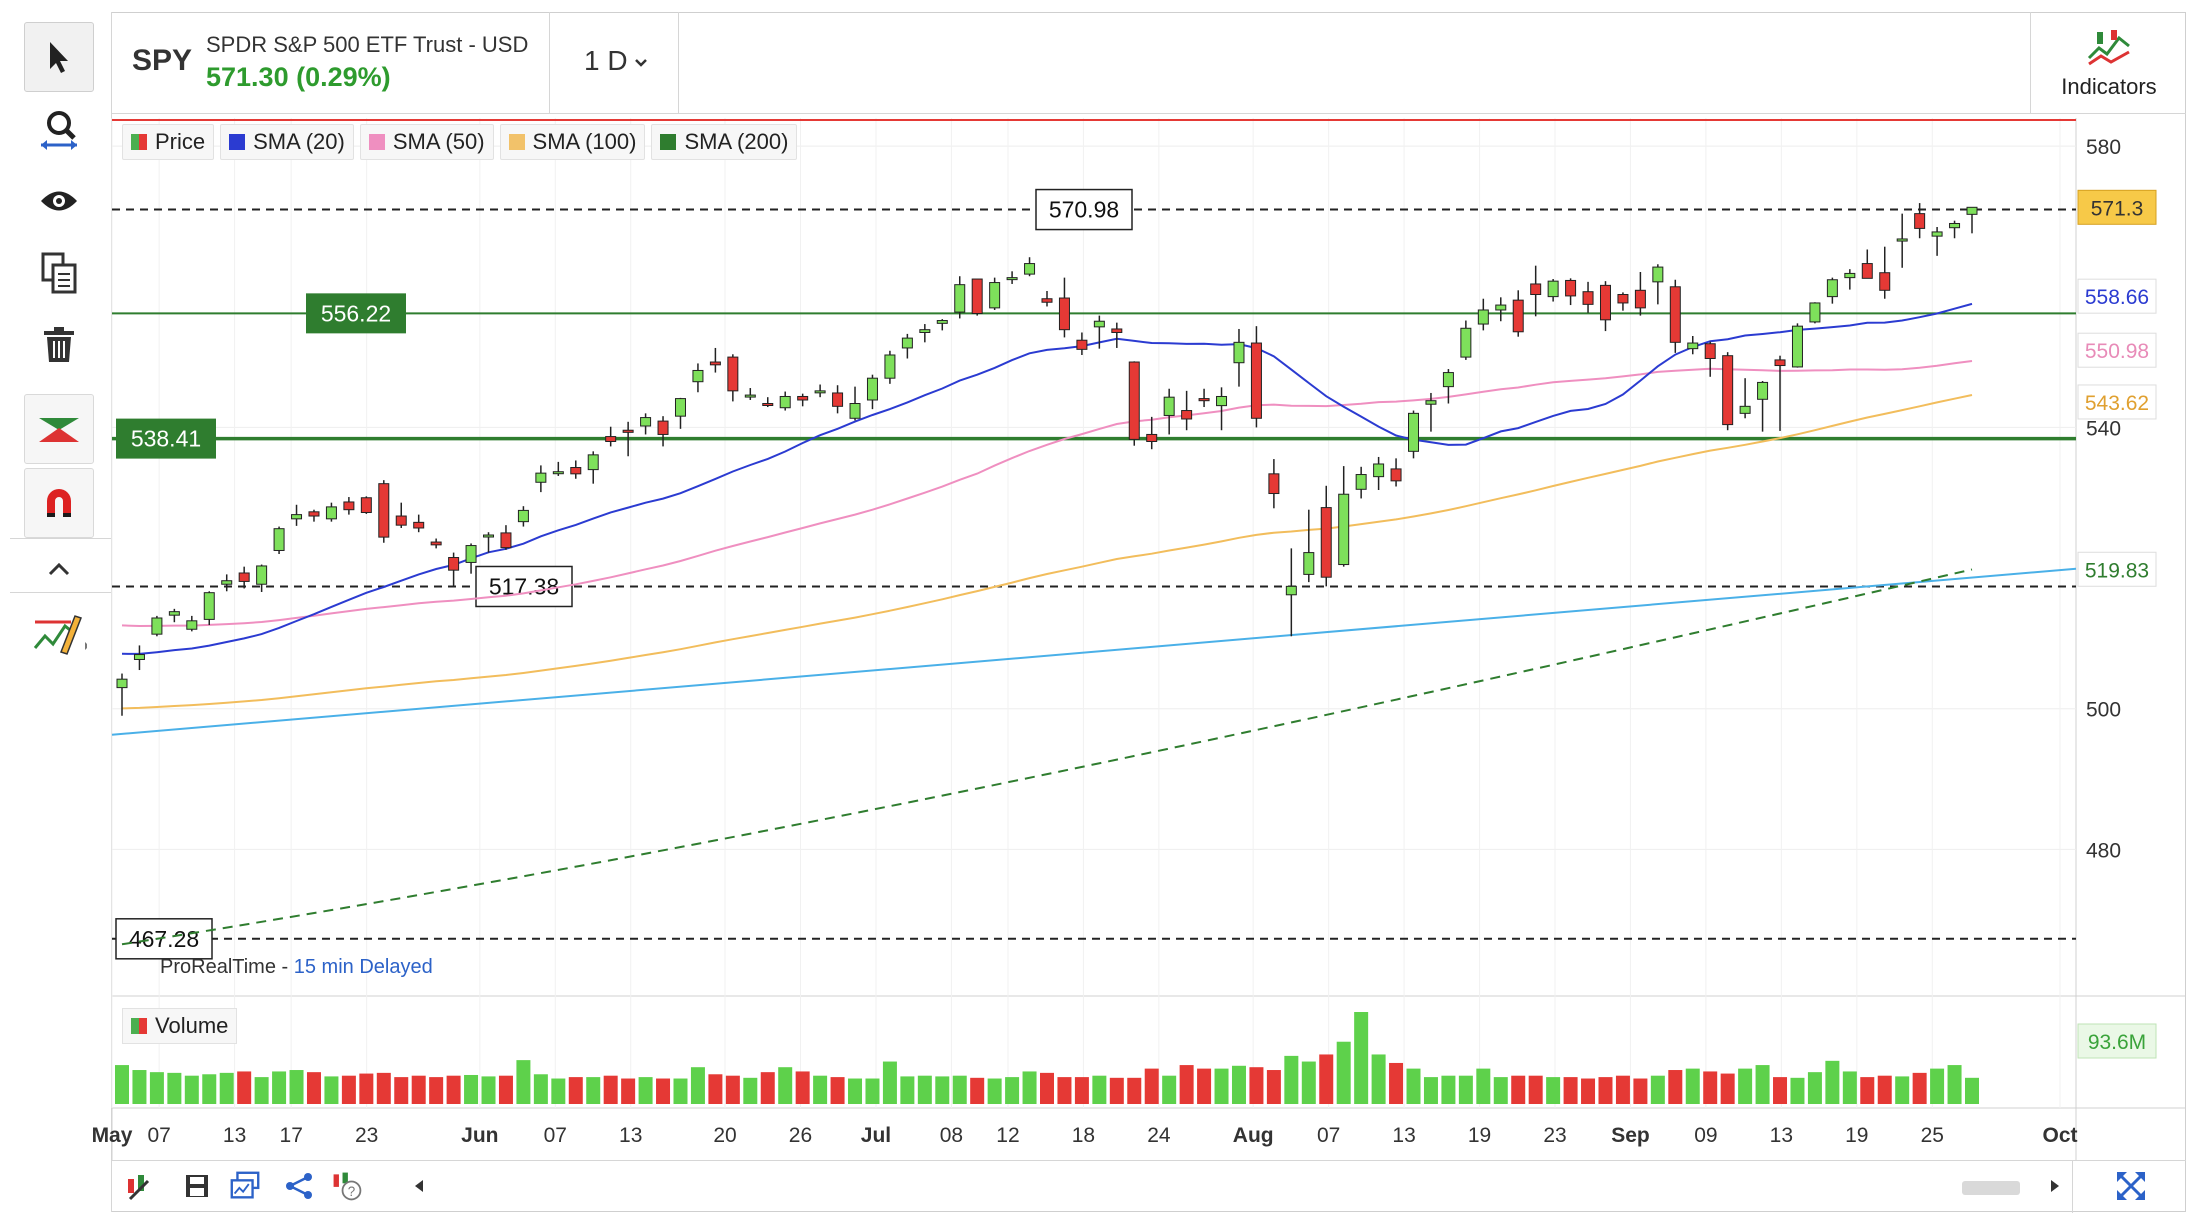 The image size is (2194, 1222). What do you see at coordinates (2103, 147) in the screenshot?
I see `y-tick-label: 580` at bounding box center [2103, 147].